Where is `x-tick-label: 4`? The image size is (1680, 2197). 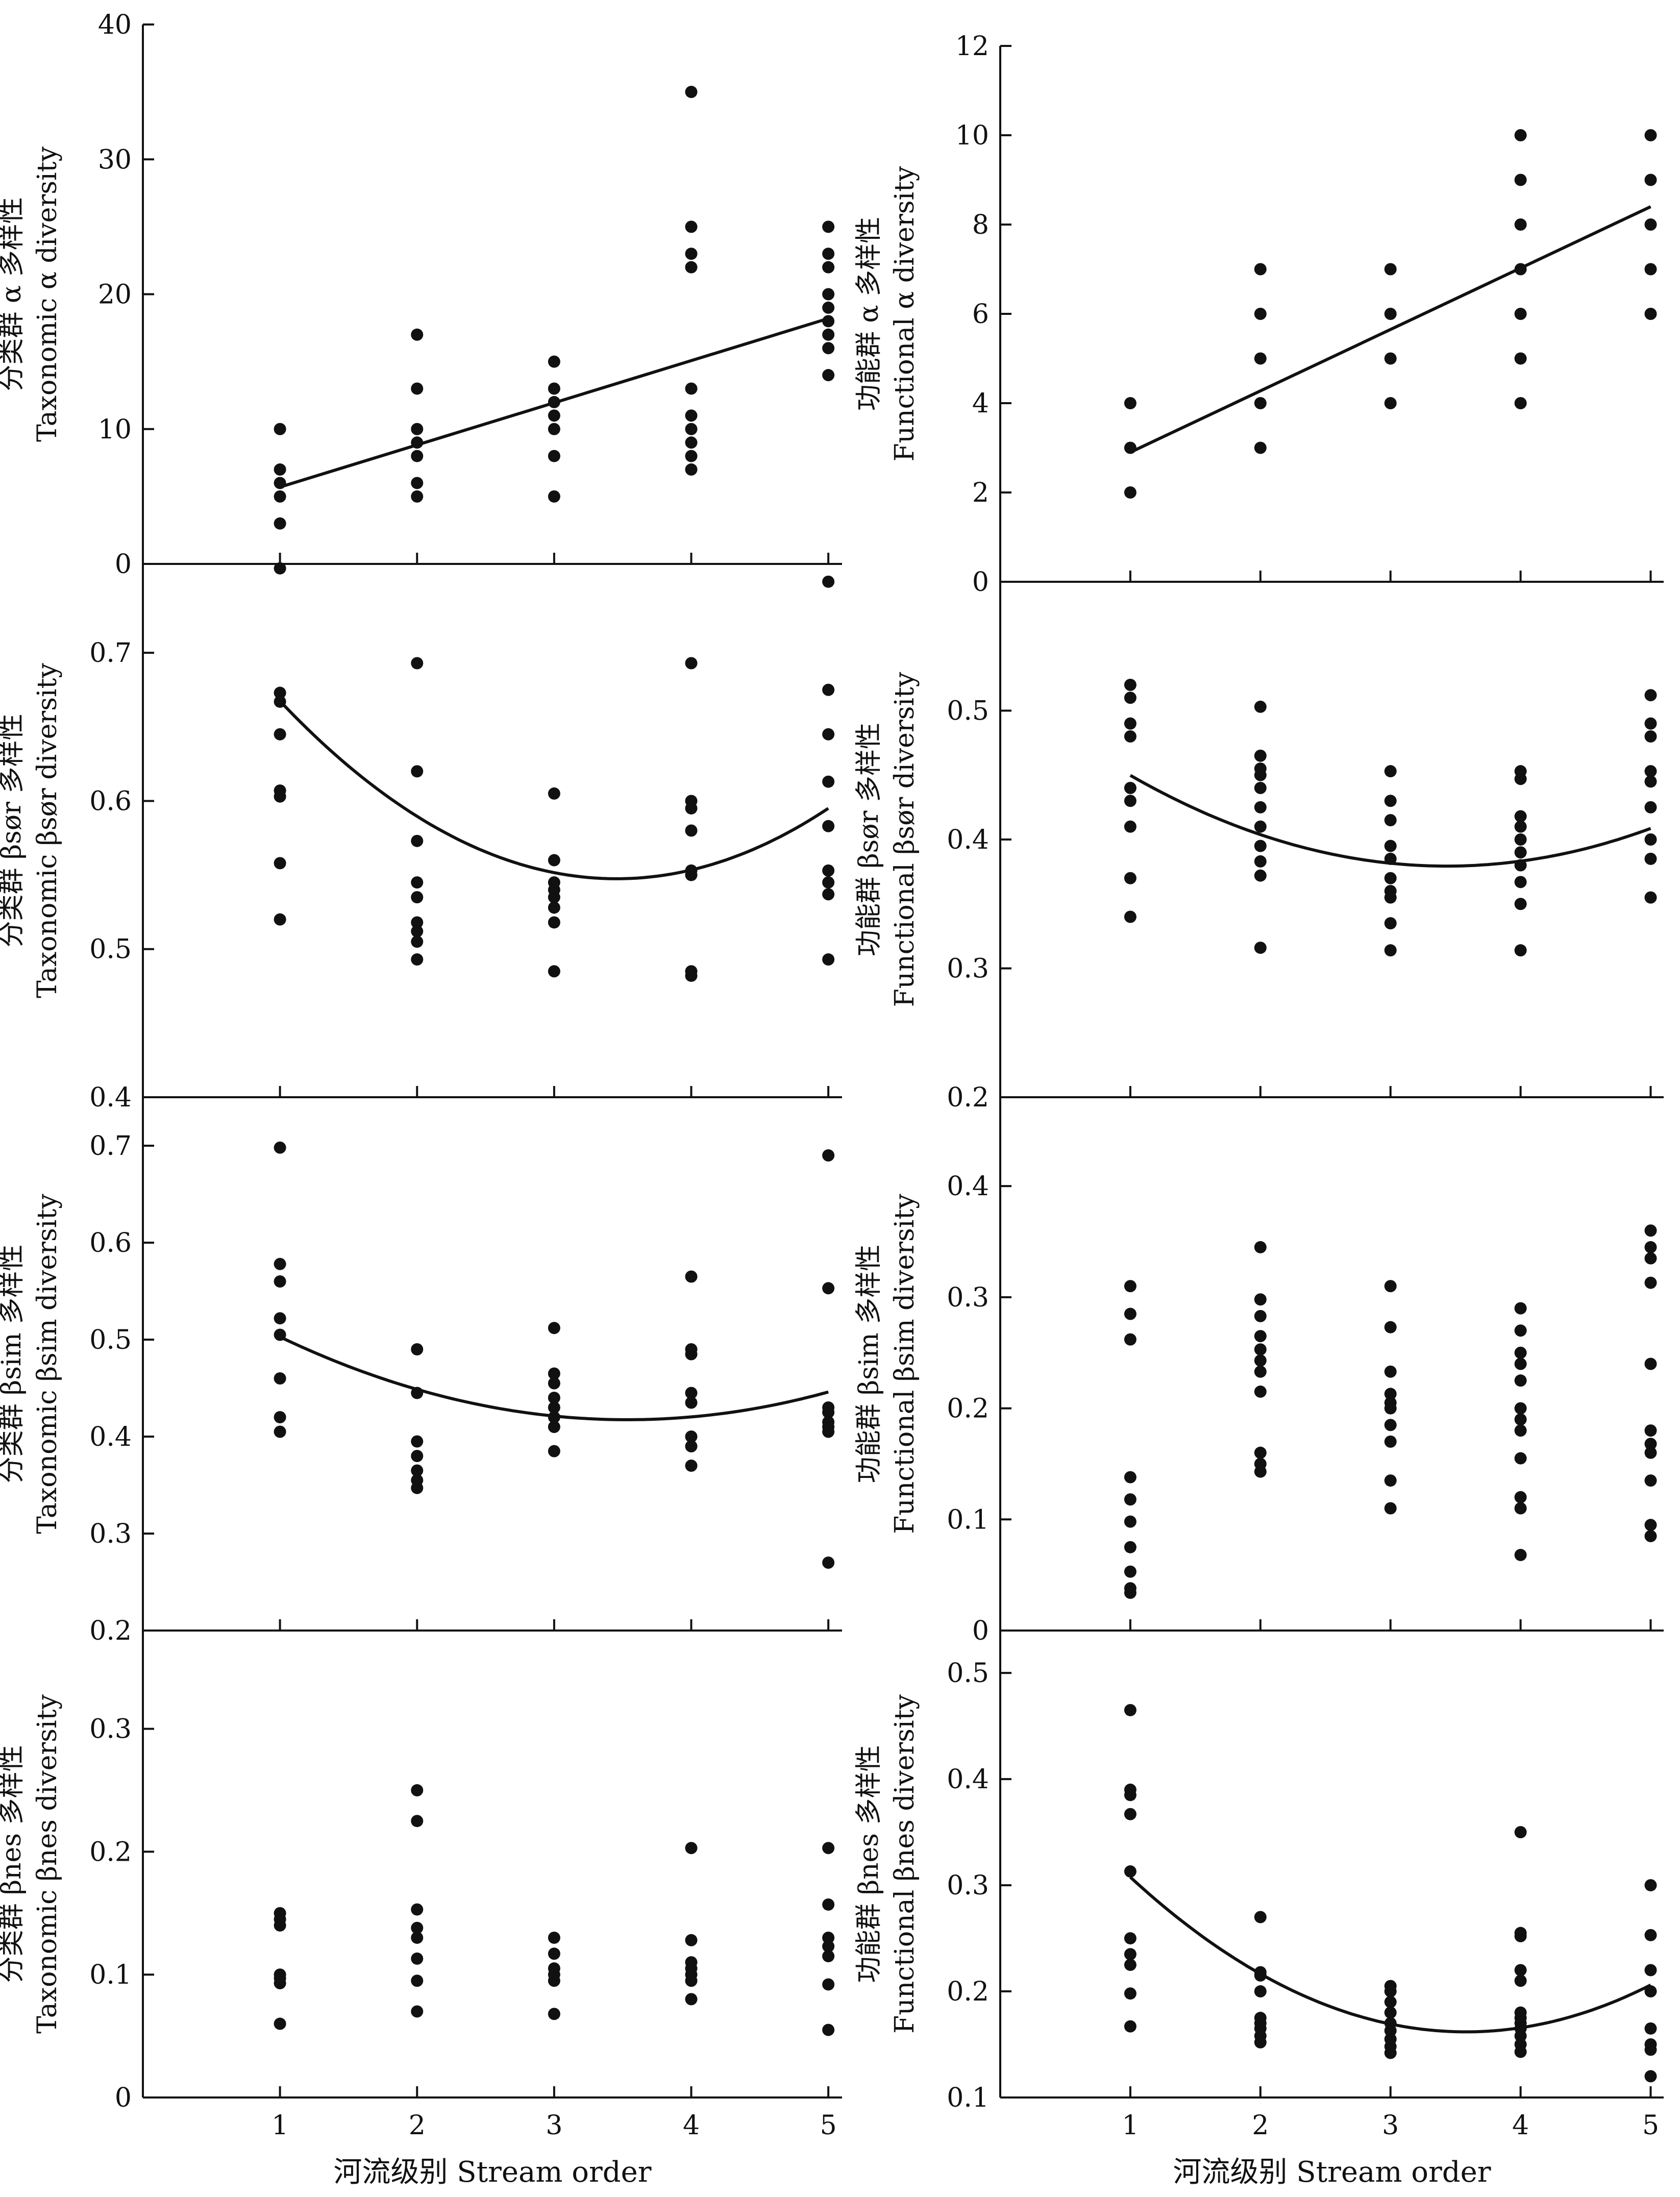
x-tick-label: 4 is located at coordinates (1520, 2125).